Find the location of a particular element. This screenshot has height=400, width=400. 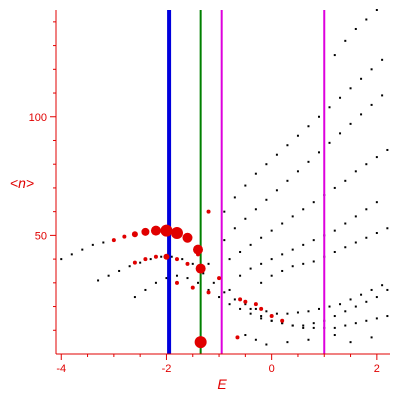

x-tick-label: 0 is located at coordinates (272, 369).